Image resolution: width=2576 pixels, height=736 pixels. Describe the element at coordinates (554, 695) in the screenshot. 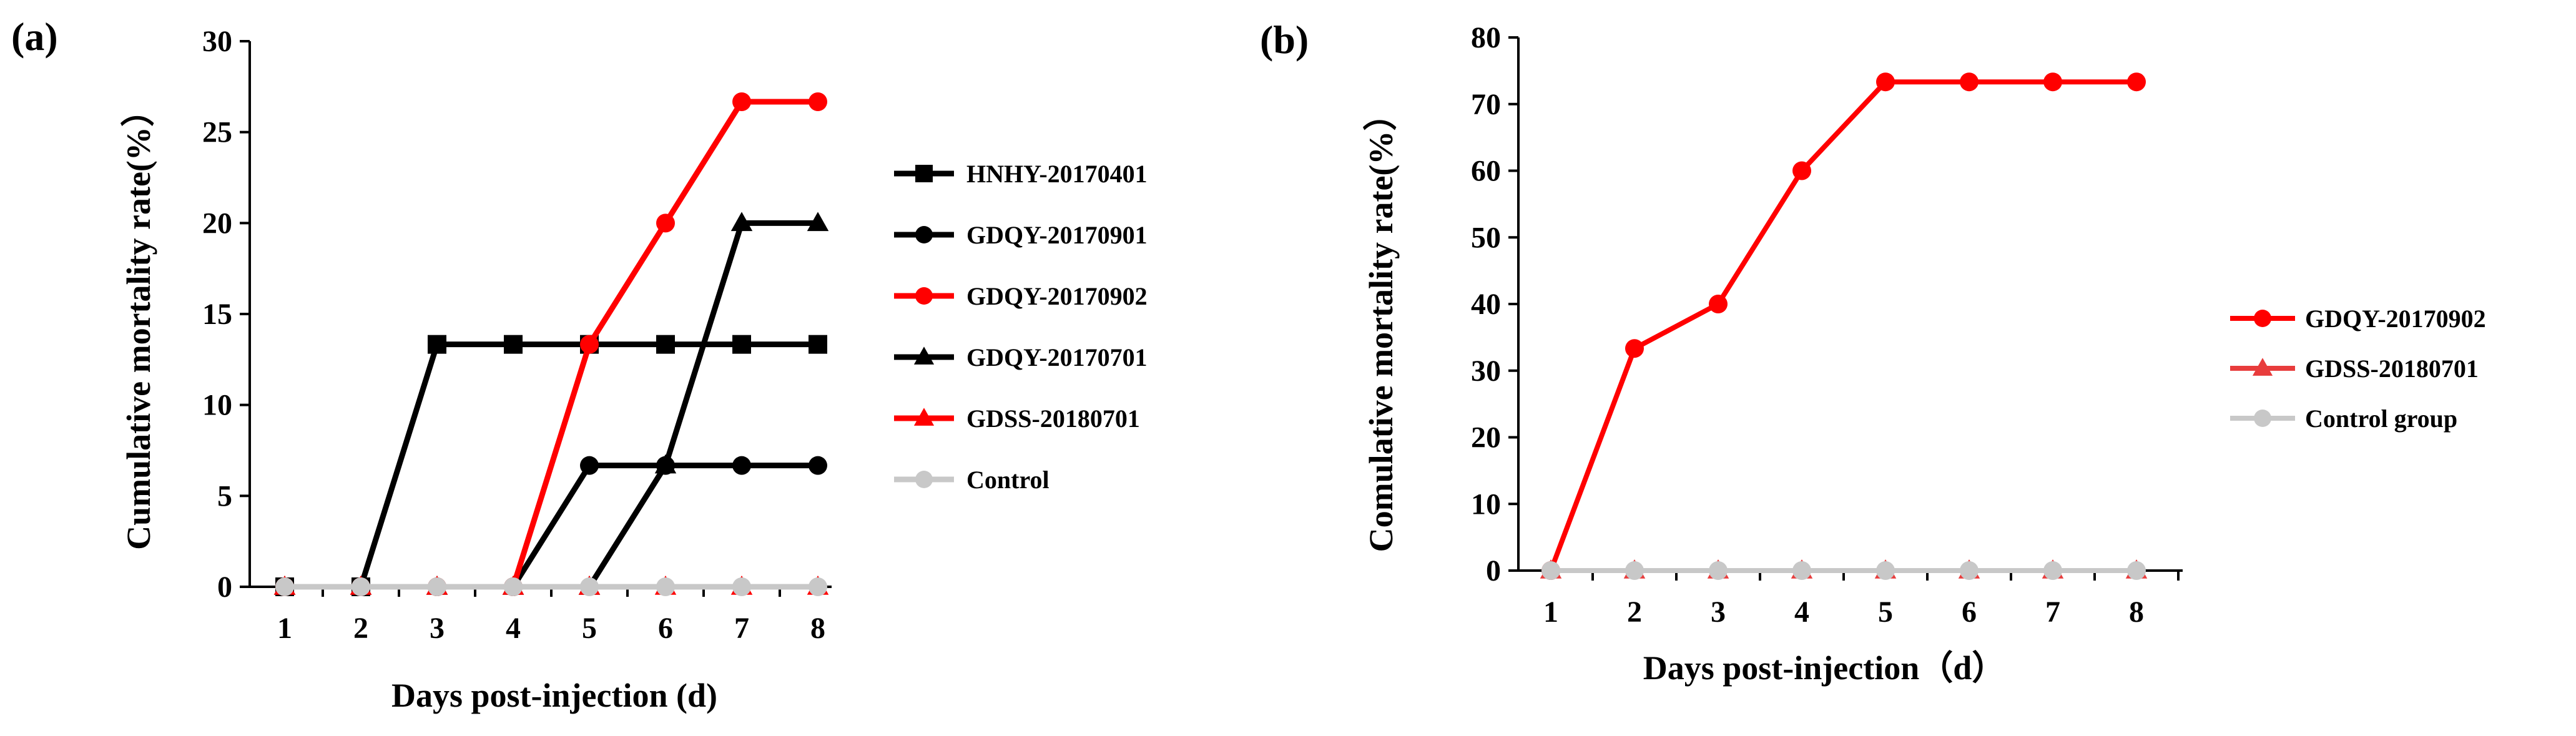

I see `panel-a-x-axis-title: Days post-injection (d)` at that location.